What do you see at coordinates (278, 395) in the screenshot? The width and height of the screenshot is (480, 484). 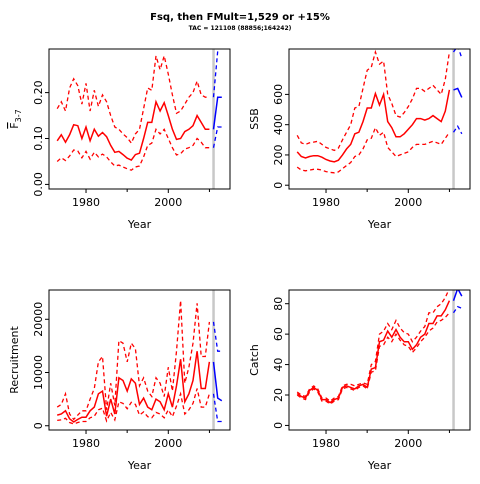 I see `y-tick-label: 20` at bounding box center [278, 395].